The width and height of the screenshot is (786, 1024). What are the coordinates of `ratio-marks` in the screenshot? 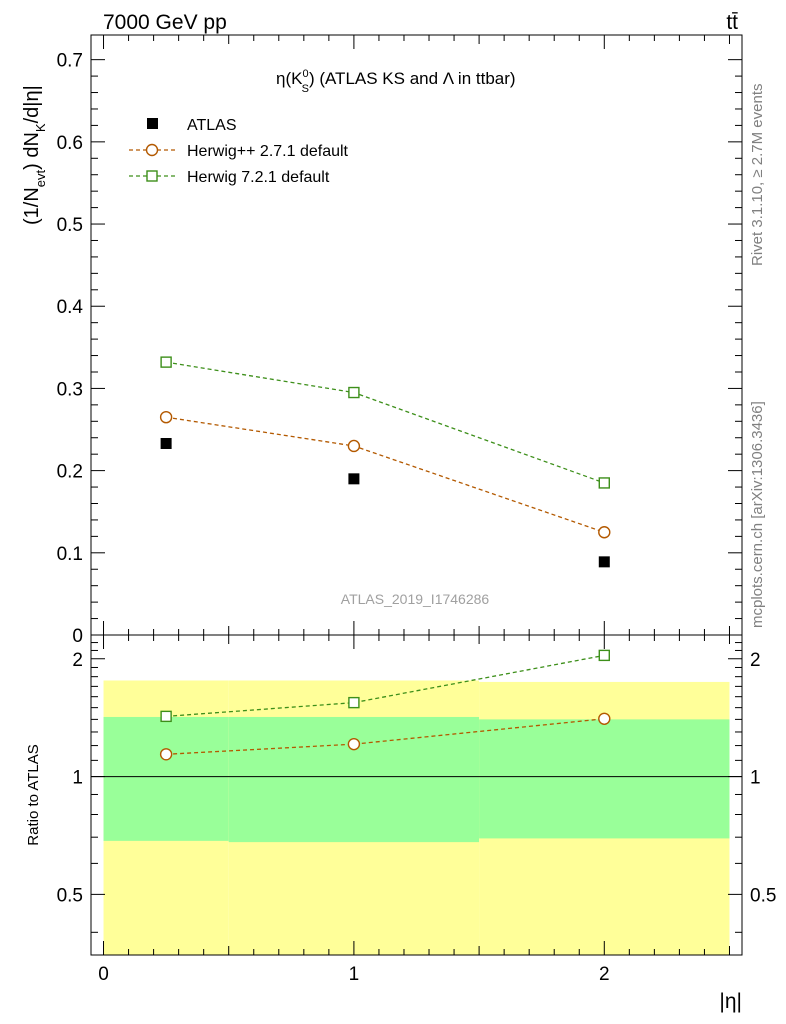 It's located at (385, 705).